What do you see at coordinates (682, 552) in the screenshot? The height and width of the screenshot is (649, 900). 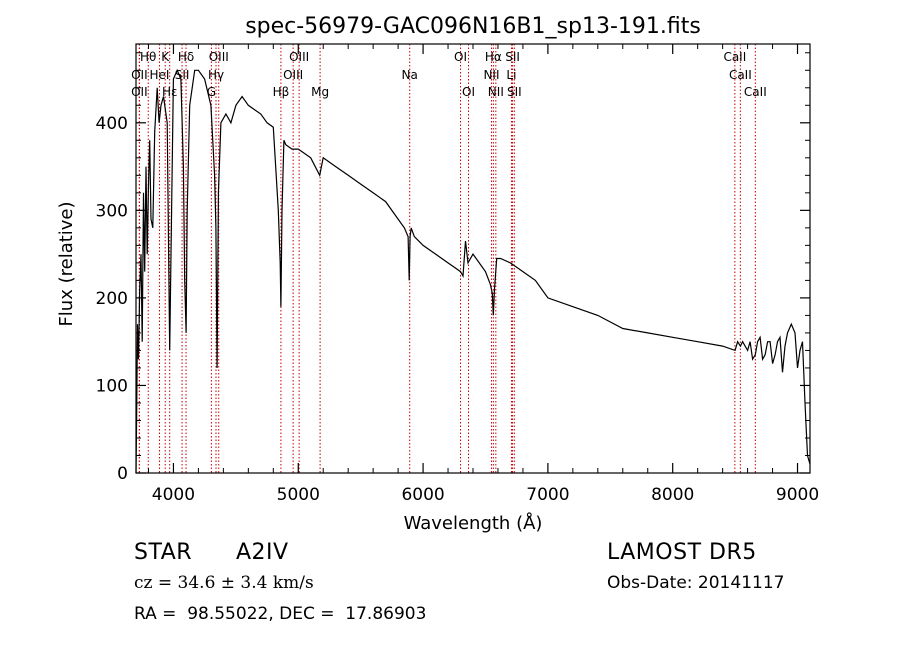 I see `survey-name: LAMOST DR5` at bounding box center [682, 552].